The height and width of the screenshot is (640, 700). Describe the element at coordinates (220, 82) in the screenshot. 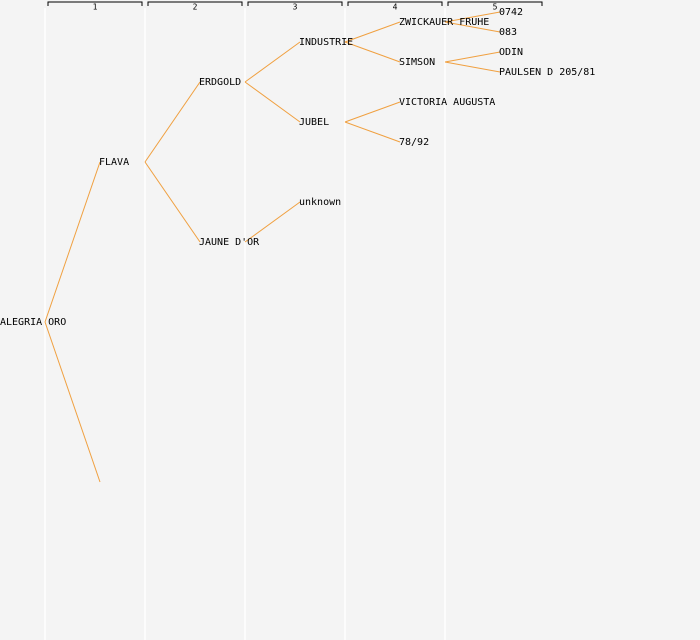

I see `node-label: ERDGOLD` at that location.